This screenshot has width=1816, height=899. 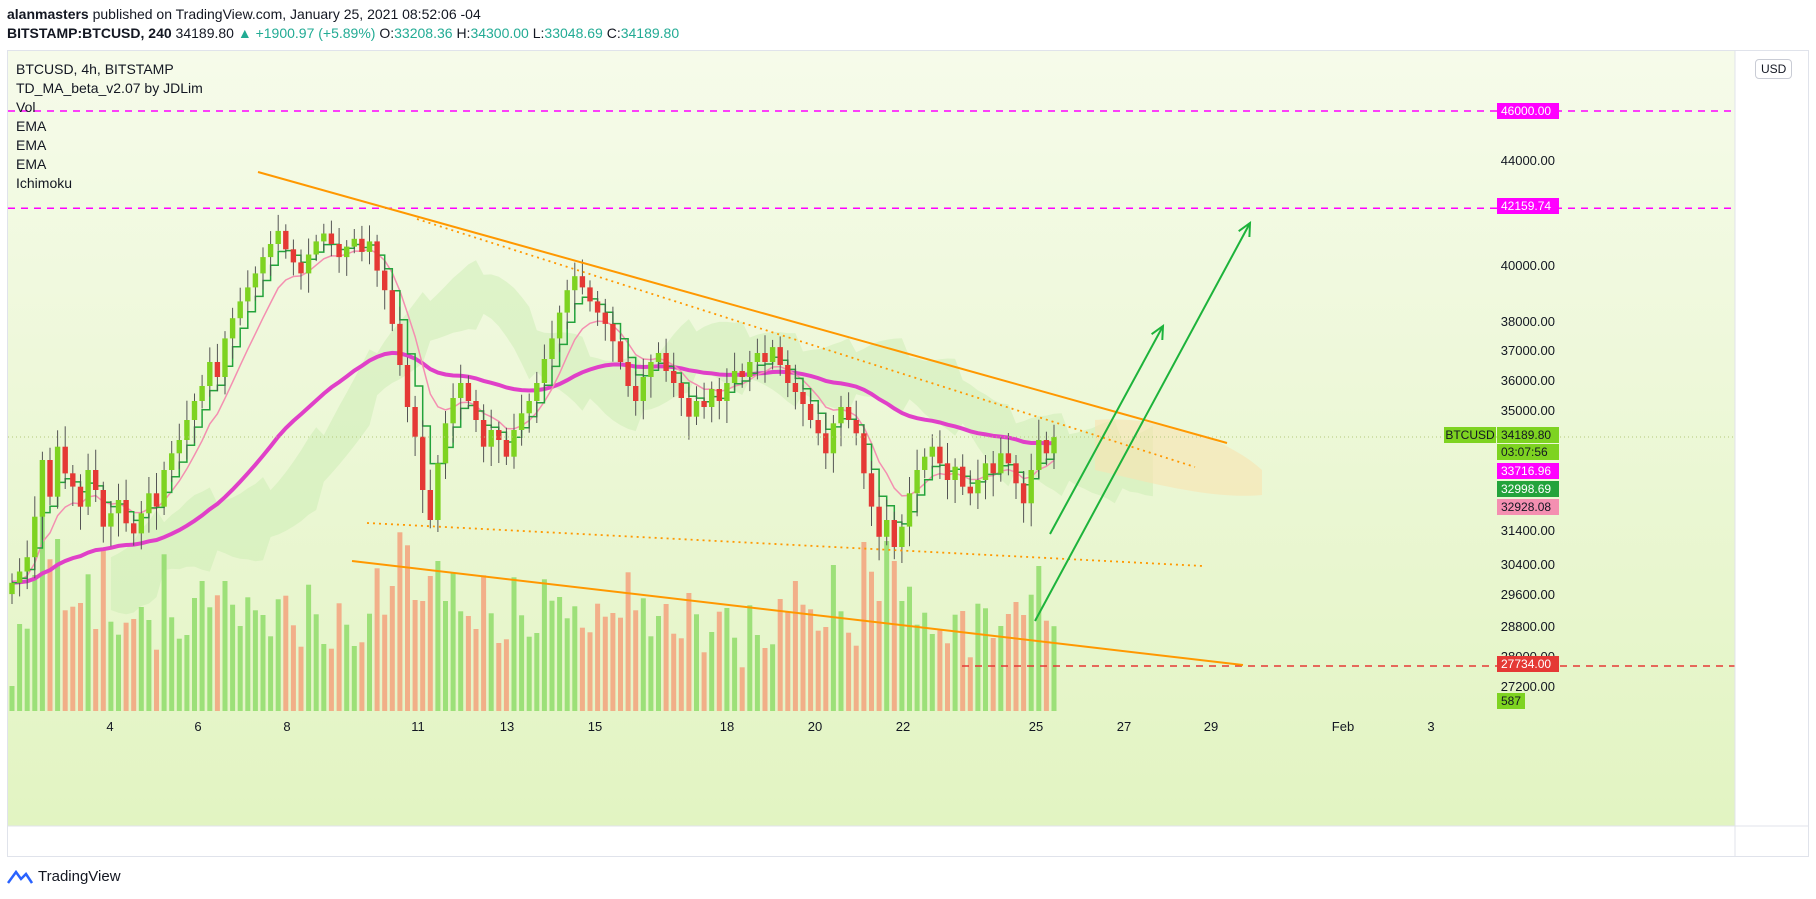 What do you see at coordinates (64, 876) in the screenshot?
I see `footer-brand: TradingView` at bounding box center [64, 876].